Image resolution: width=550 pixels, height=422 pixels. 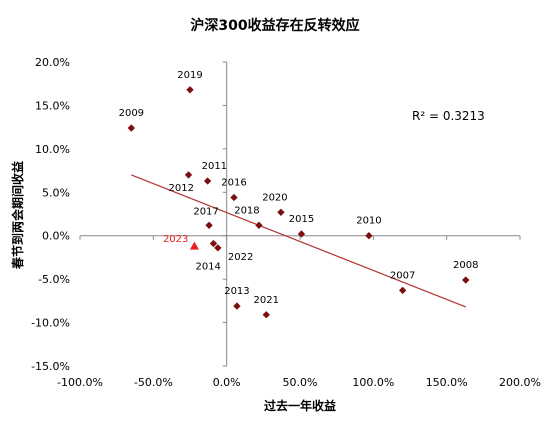 I want to click on point-label: 2021, so click(x=266, y=300).